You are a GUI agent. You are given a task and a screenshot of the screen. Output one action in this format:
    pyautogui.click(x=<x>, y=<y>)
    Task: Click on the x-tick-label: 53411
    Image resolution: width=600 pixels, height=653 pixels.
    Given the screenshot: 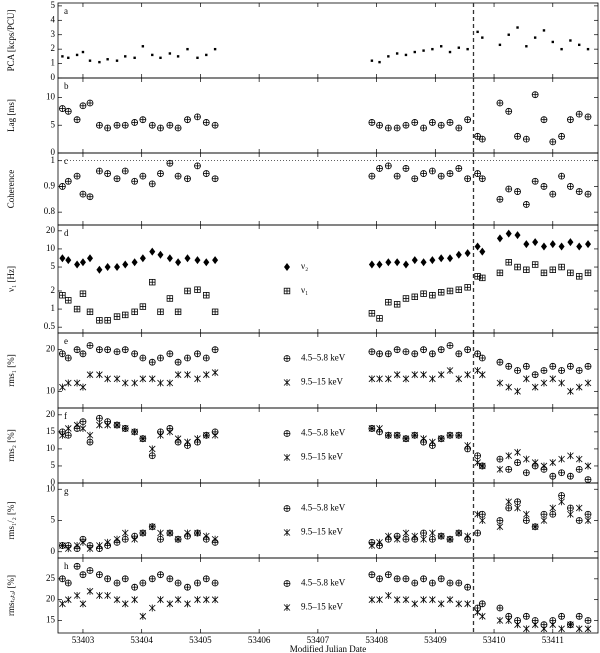 What is the action you would take?
    pyautogui.click(x=553, y=640)
    